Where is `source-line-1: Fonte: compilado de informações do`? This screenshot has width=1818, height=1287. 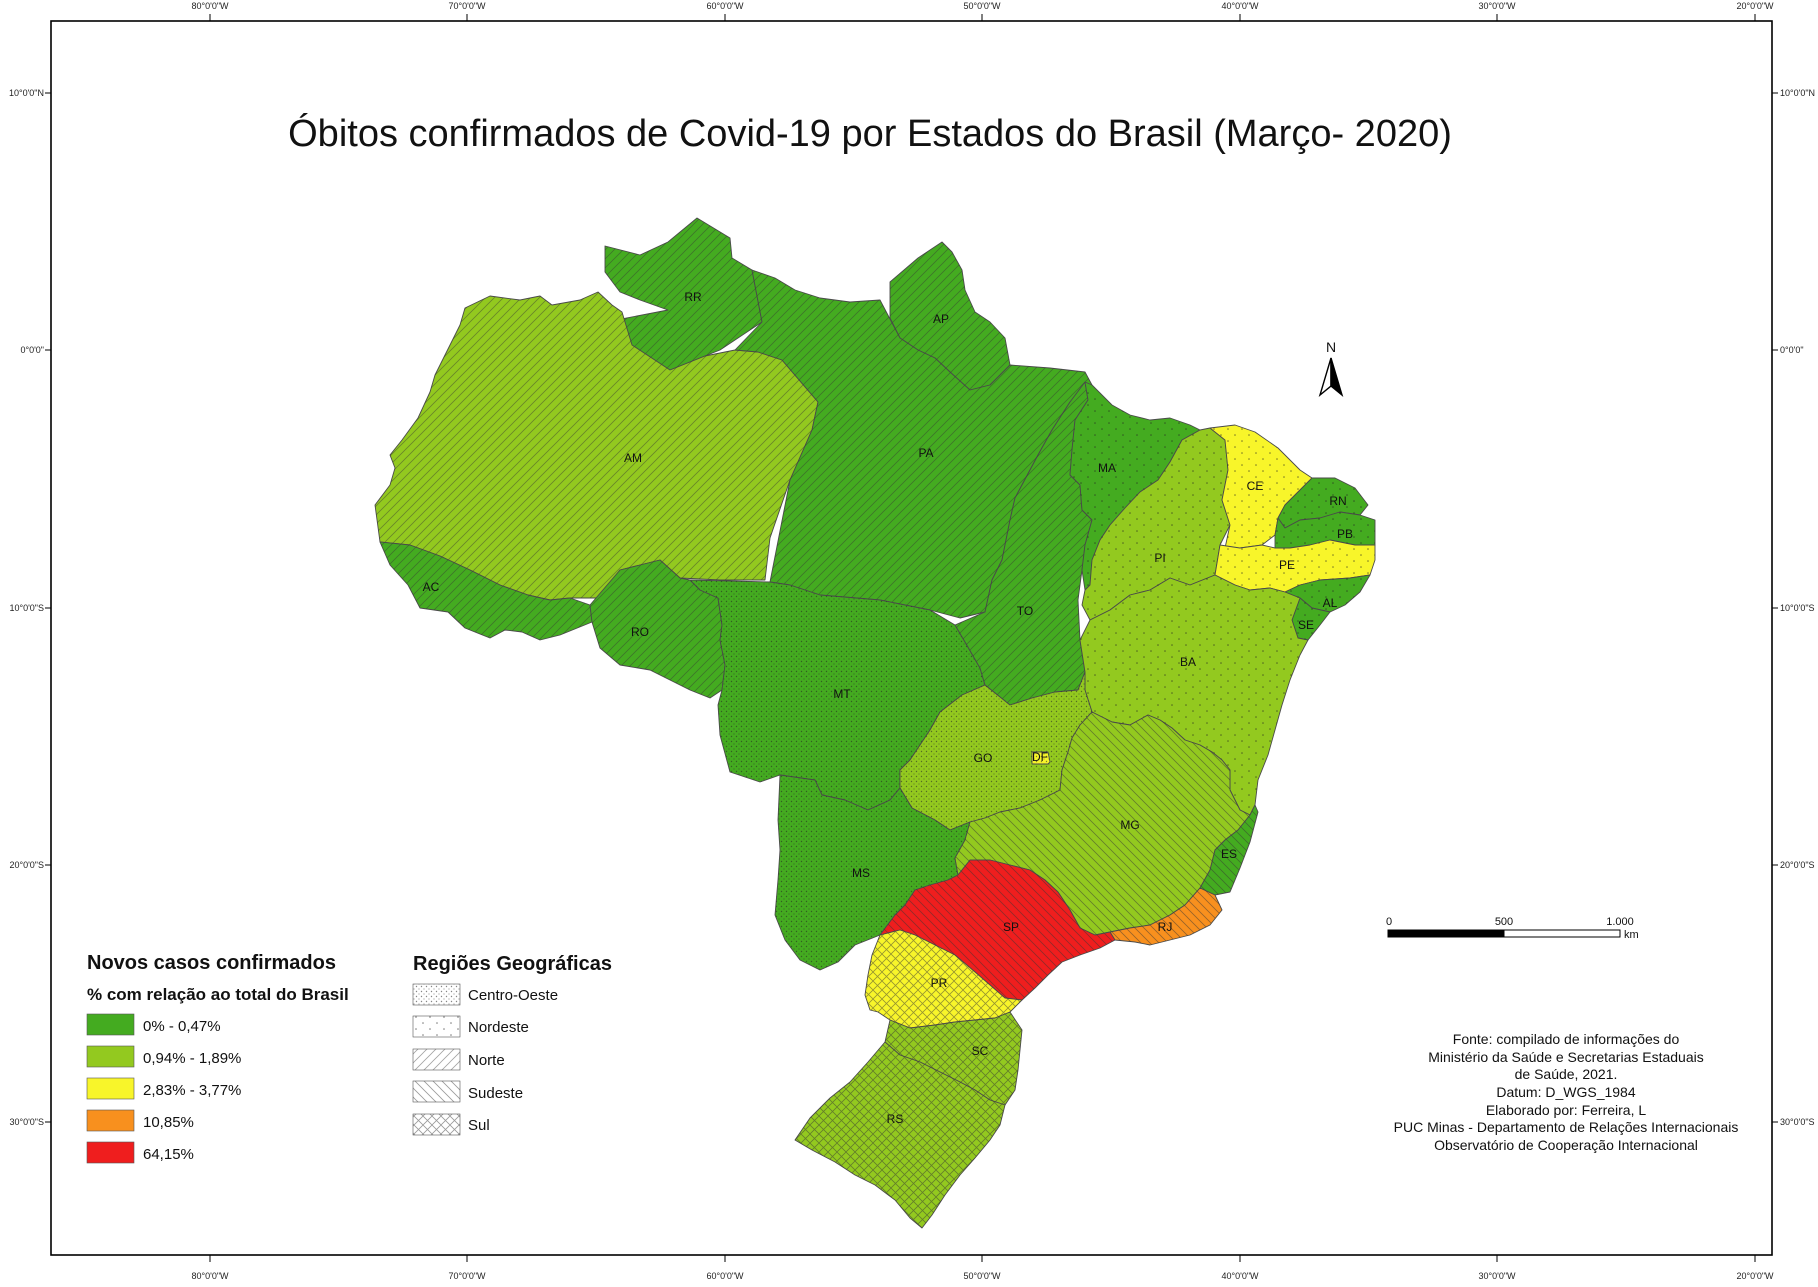 source-line-1: Fonte: compilado de informações do is located at coordinates (1566, 1039).